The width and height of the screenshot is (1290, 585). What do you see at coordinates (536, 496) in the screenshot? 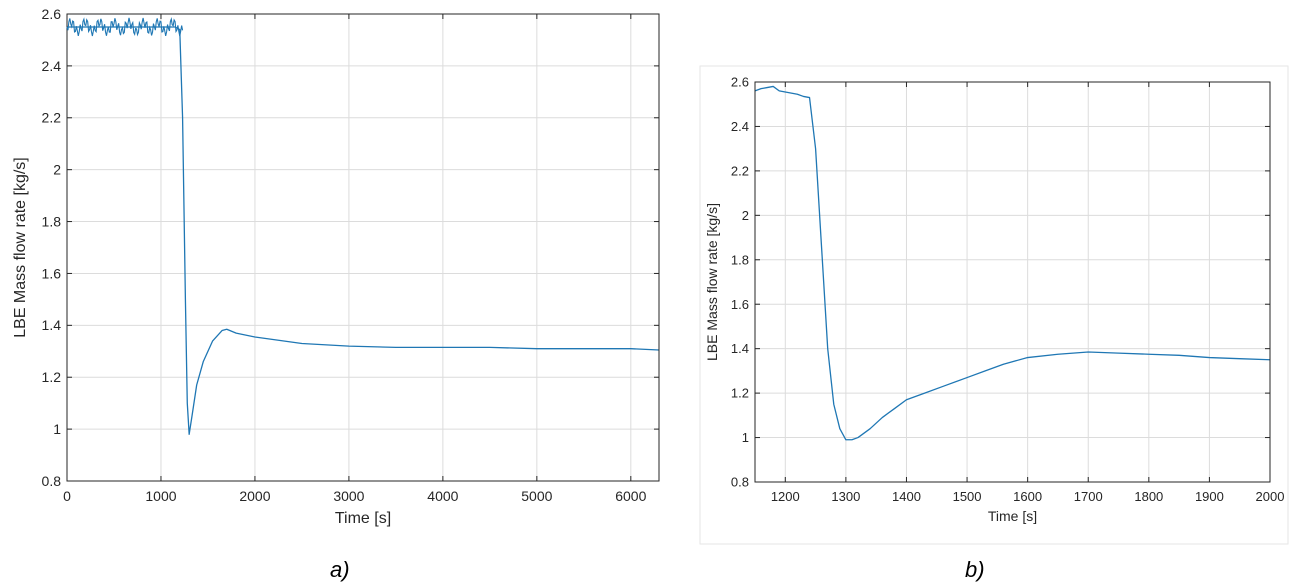
I see `x-tick-label: 5000` at bounding box center [536, 496].